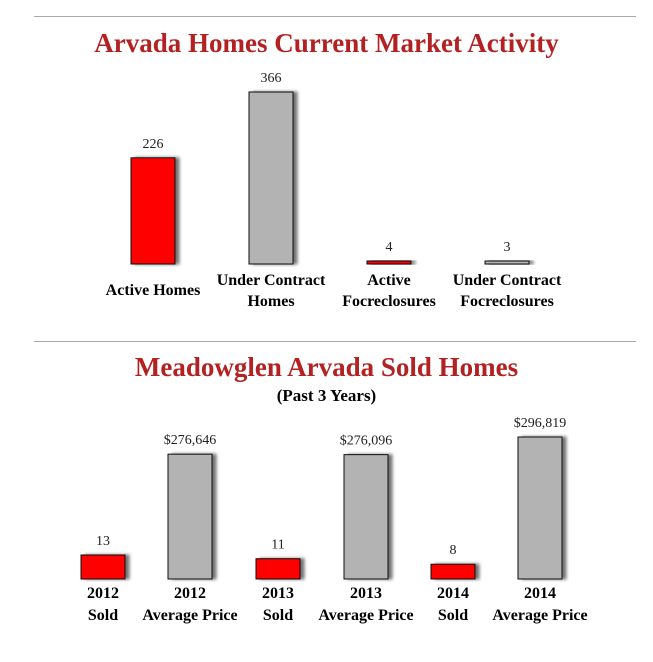  What do you see at coordinates (540, 423) in the screenshot?
I see `data-label2-5: $296,819` at bounding box center [540, 423].